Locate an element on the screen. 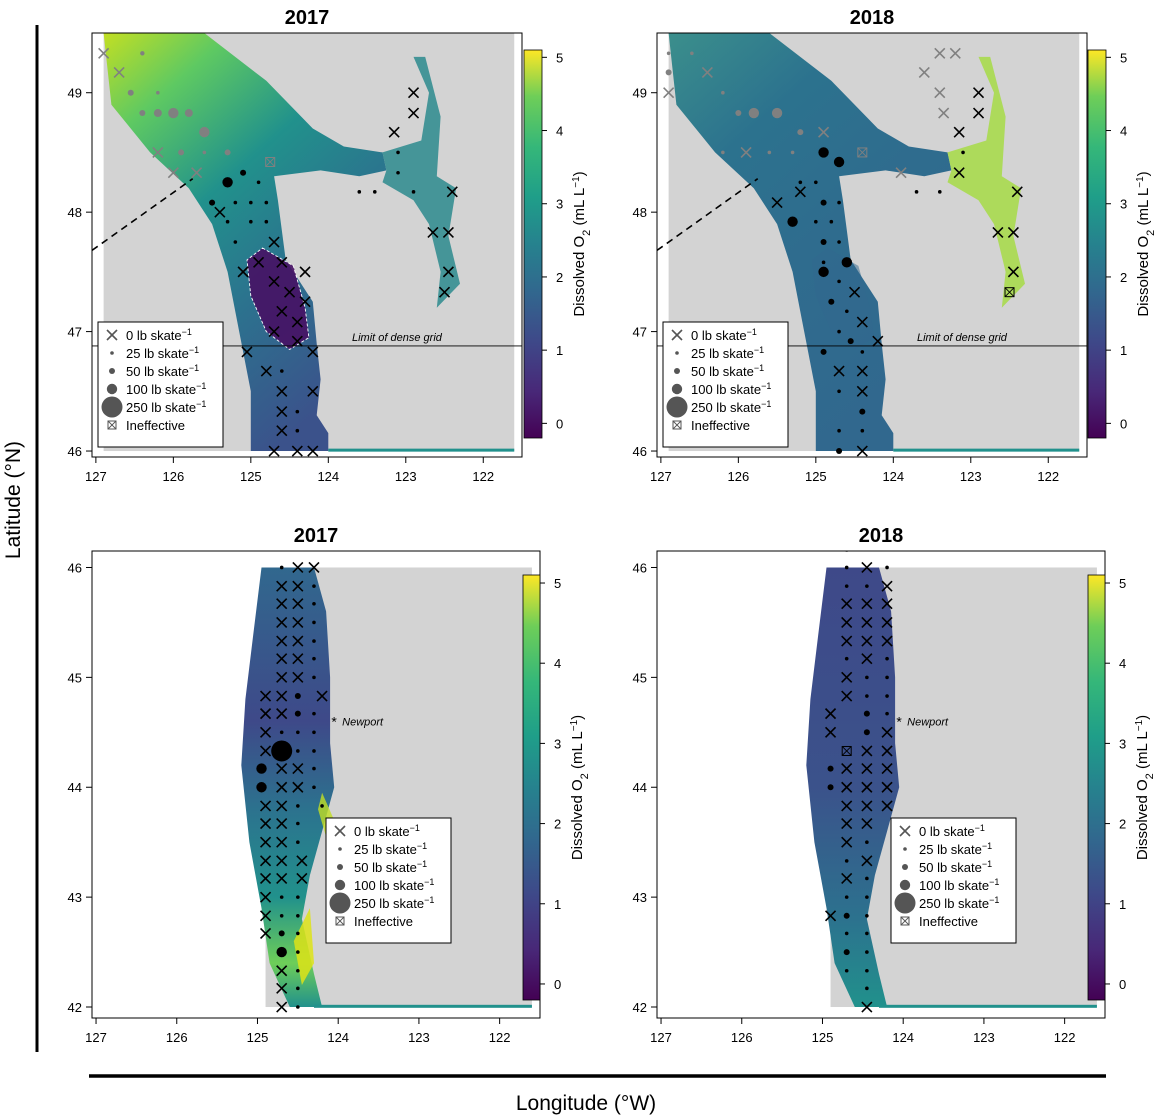 The image size is (1157, 1119). x-tick-label: 123 is located at coordinates (406, 476).